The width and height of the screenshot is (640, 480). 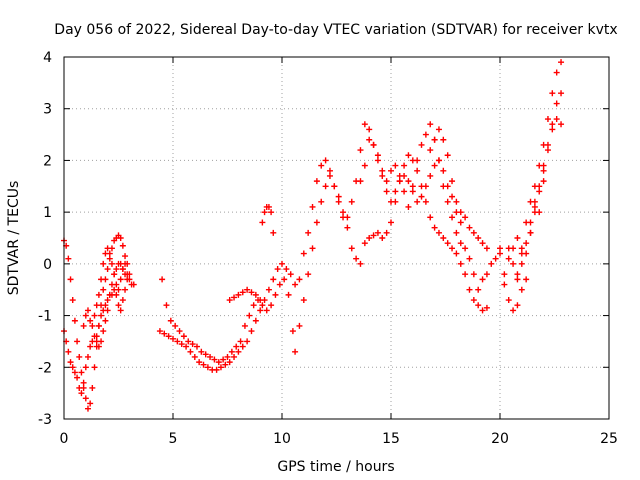 What do you see at coordinates (609, 439) in the screenshot?
I see `x-tick-label: 25` at bounding box center [609, 439].